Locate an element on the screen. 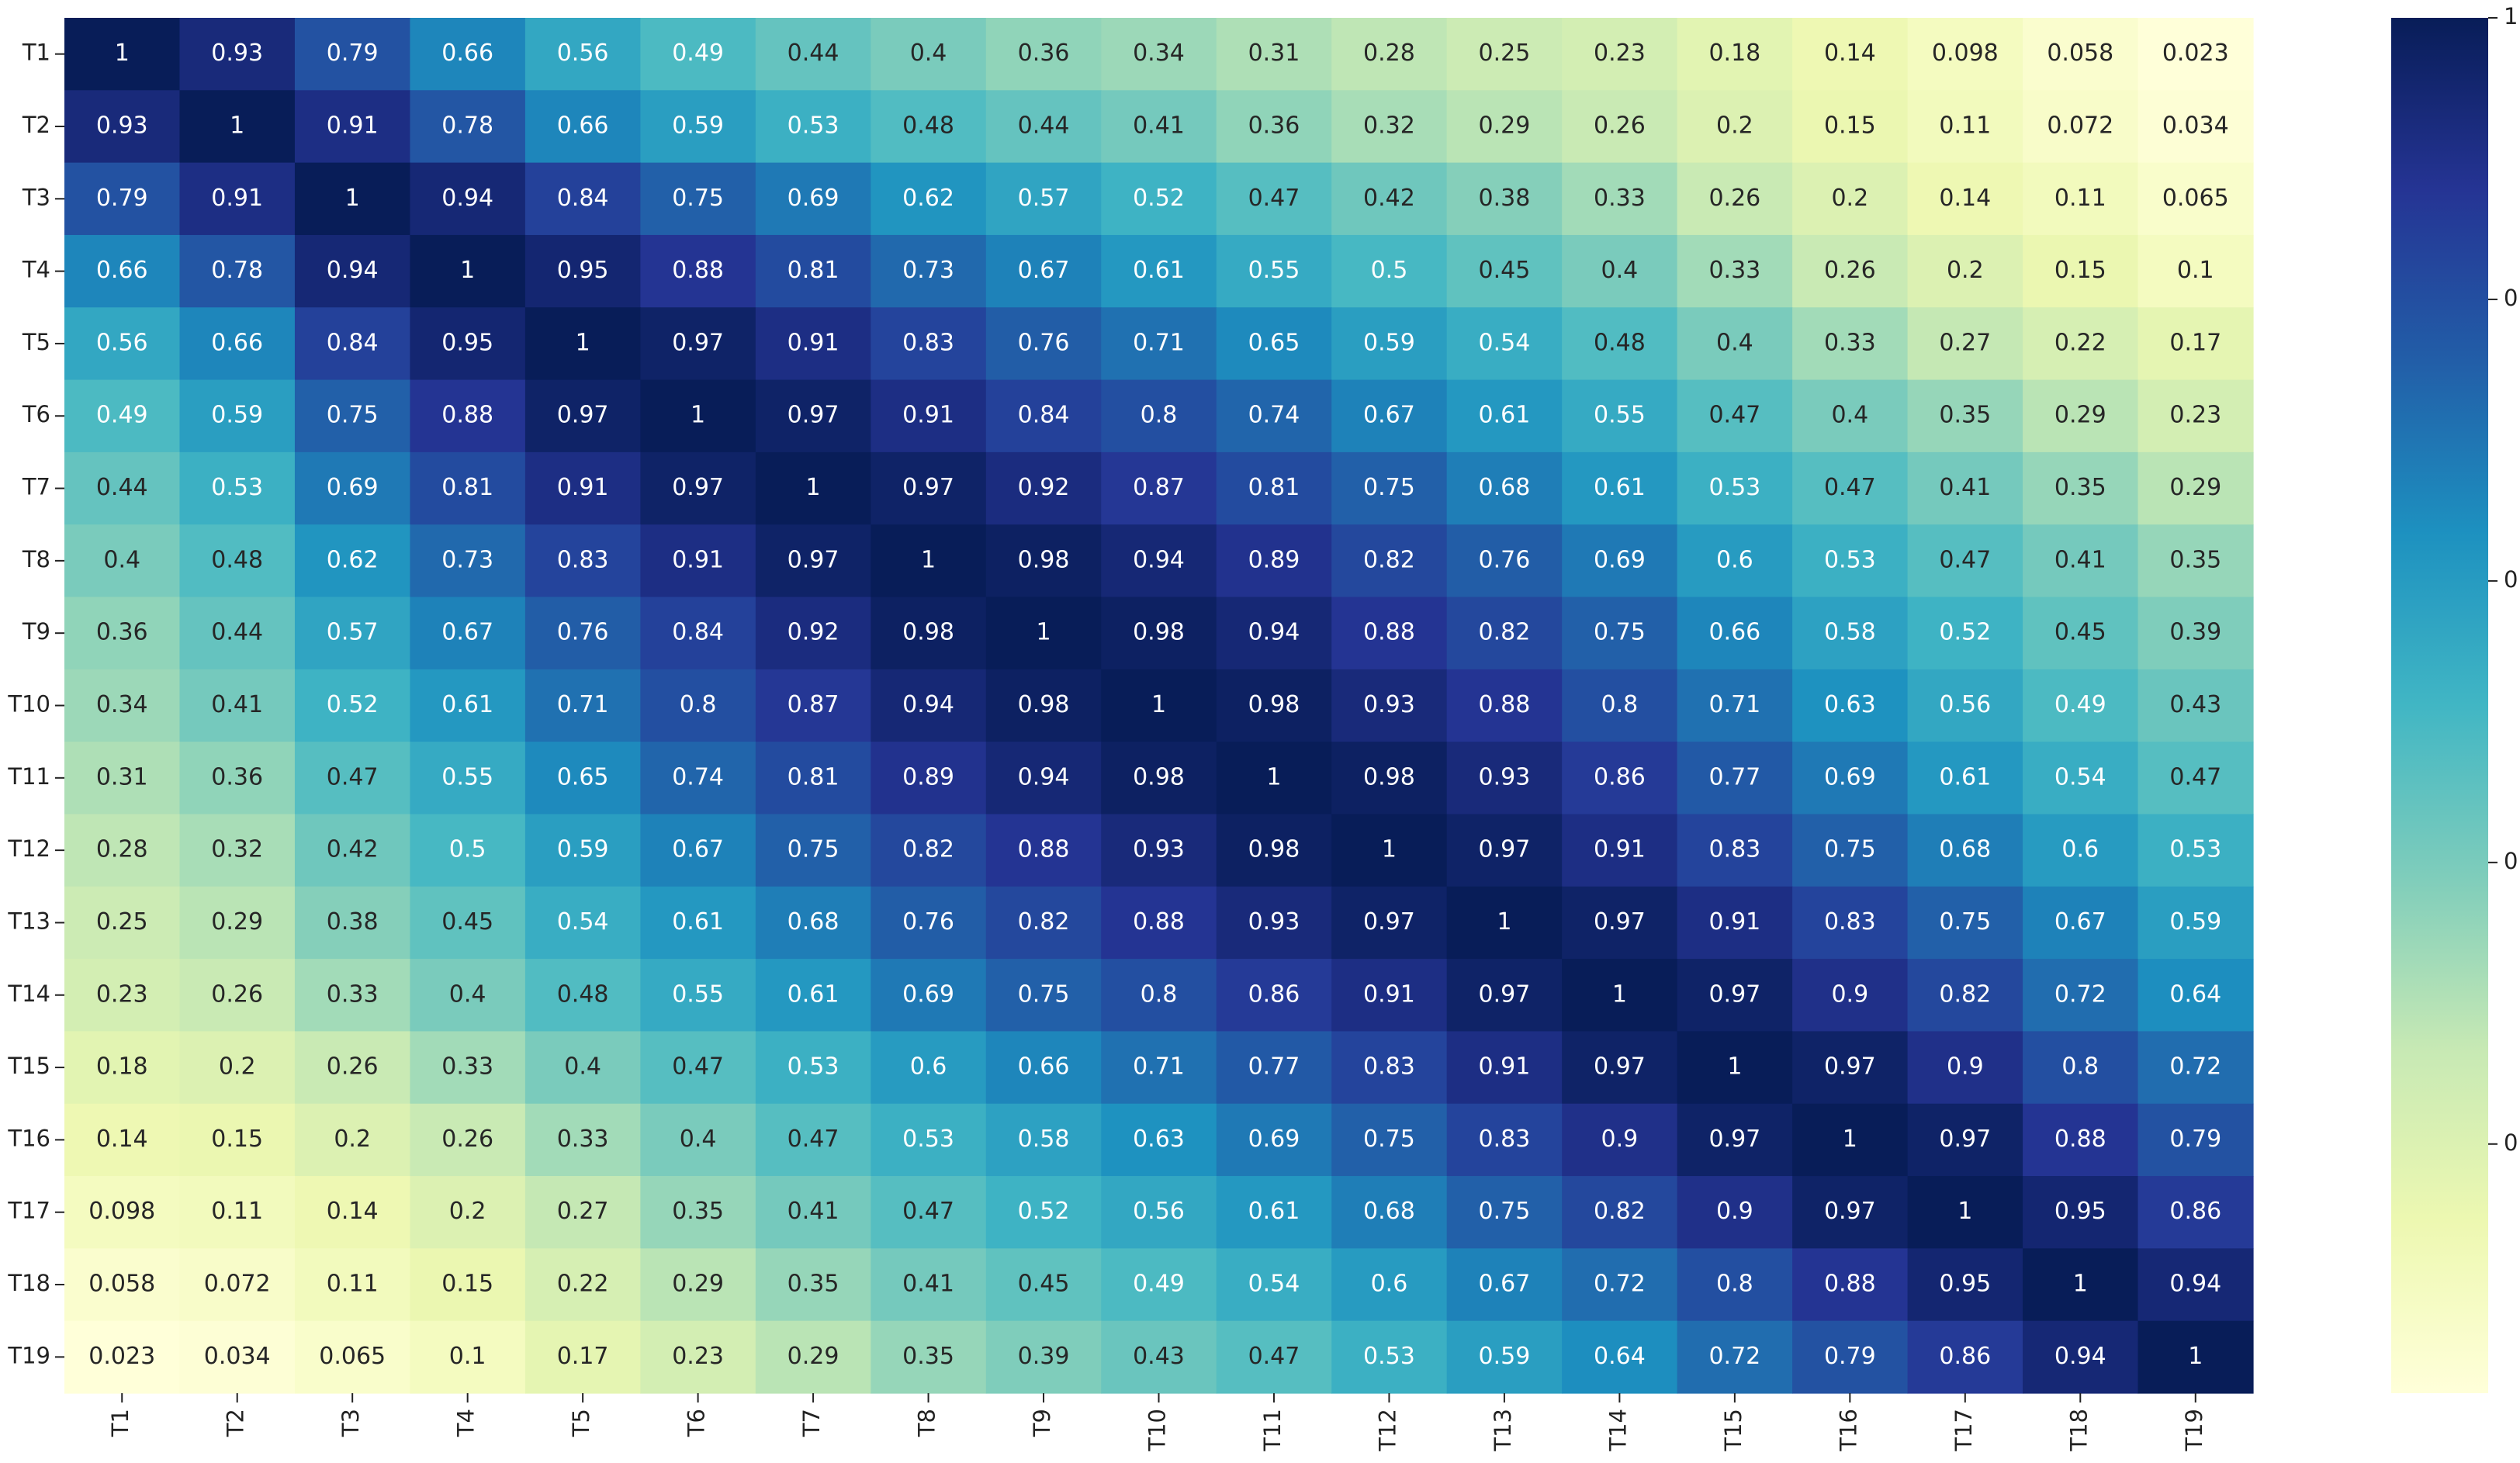  cell-value-label: 0.78 is located at coordinates (467, 125).